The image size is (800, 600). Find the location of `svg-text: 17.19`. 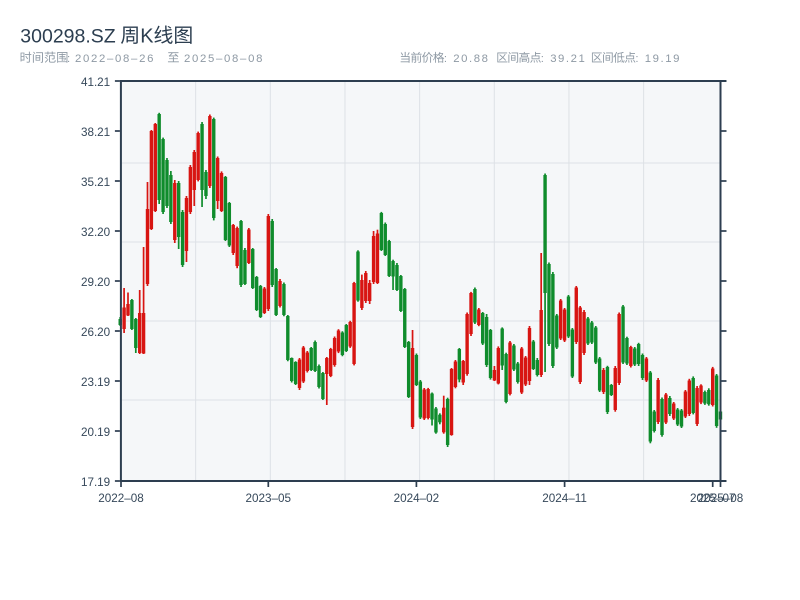

svg-text: 17.19 is located at coordinates (95, 482).